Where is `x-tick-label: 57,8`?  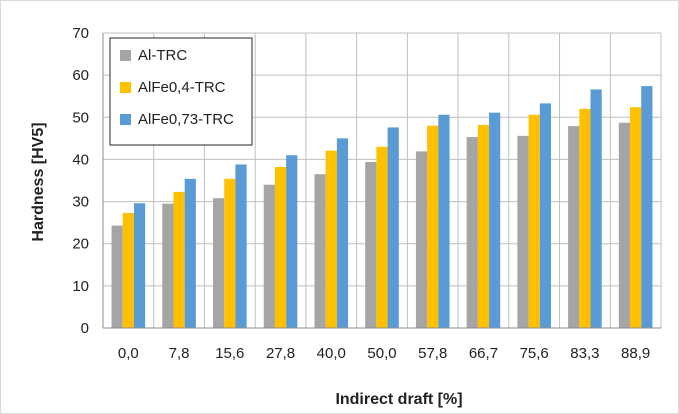 x-tick-label: 57,8 is located at coordinates (432, 353).